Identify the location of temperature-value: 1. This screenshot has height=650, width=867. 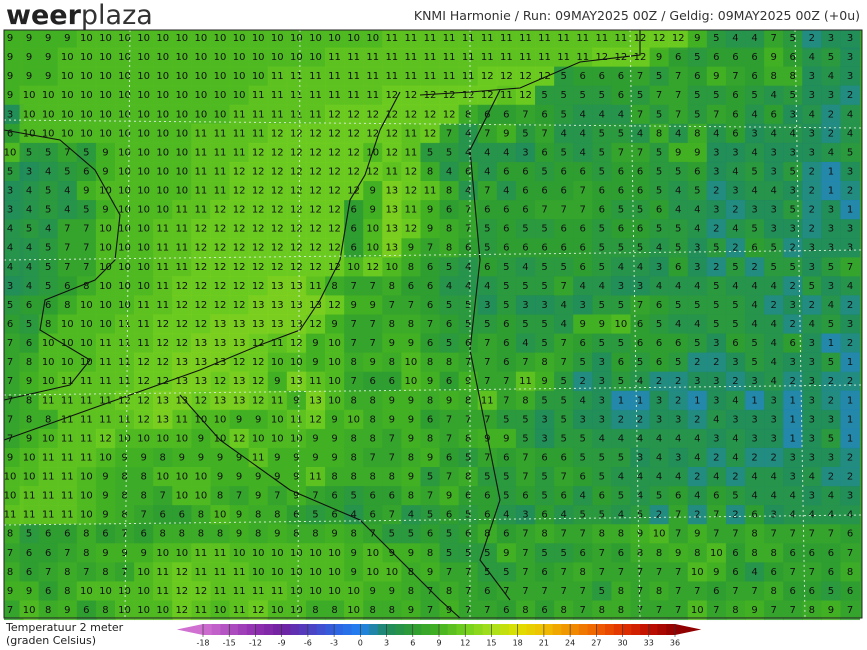
(850, 400).